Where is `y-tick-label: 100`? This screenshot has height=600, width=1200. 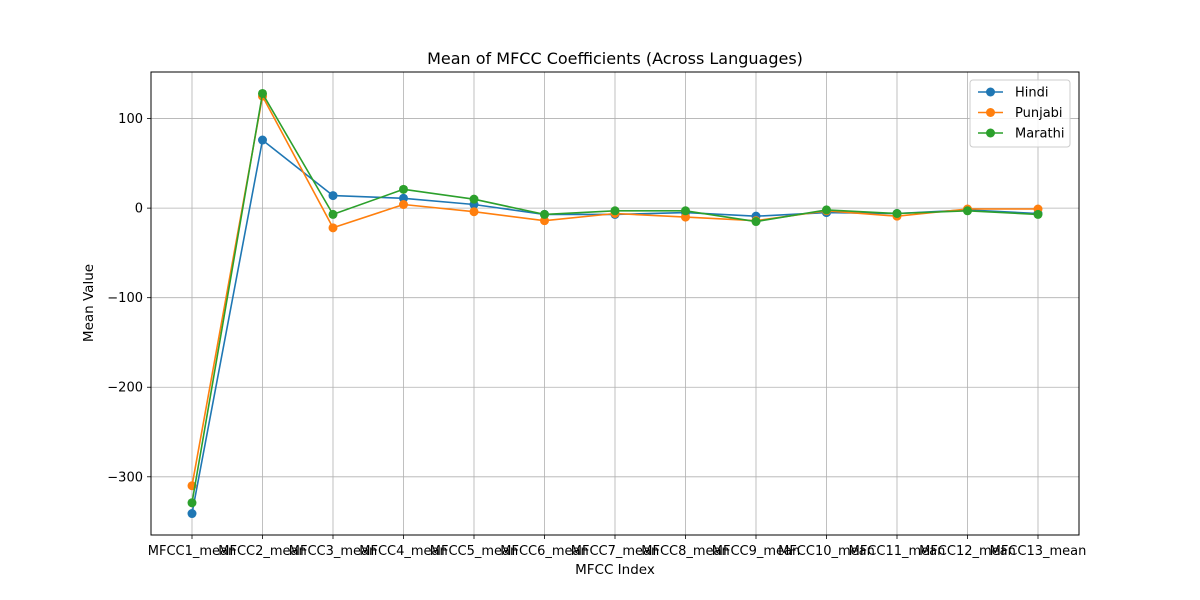
y-tick-label: 100 is located at coordinates (130, 119).